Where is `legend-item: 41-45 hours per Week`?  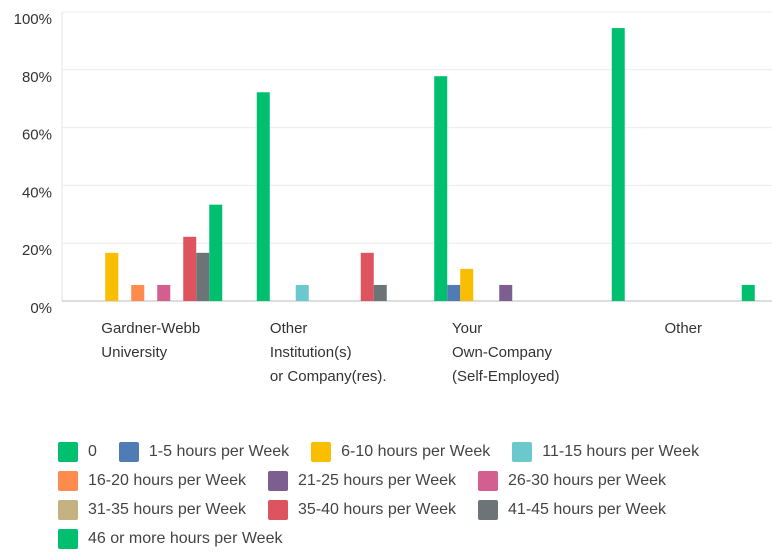 legend-item: 41-45 hours per Week is located at coordinates (572, 510).